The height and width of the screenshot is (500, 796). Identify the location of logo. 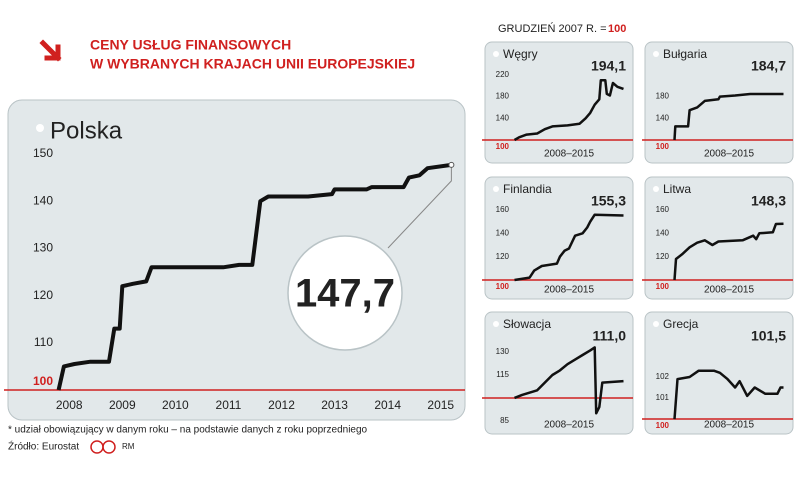
(103, 447).